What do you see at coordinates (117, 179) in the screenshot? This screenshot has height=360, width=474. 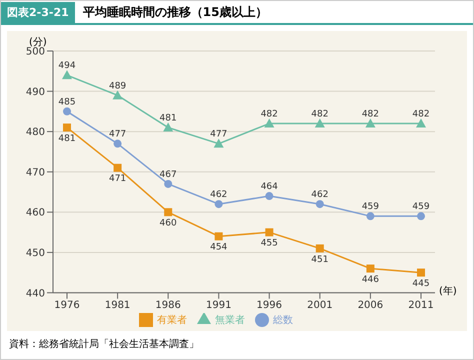 I see `data-label: 471` at bounding box center [117, 179].